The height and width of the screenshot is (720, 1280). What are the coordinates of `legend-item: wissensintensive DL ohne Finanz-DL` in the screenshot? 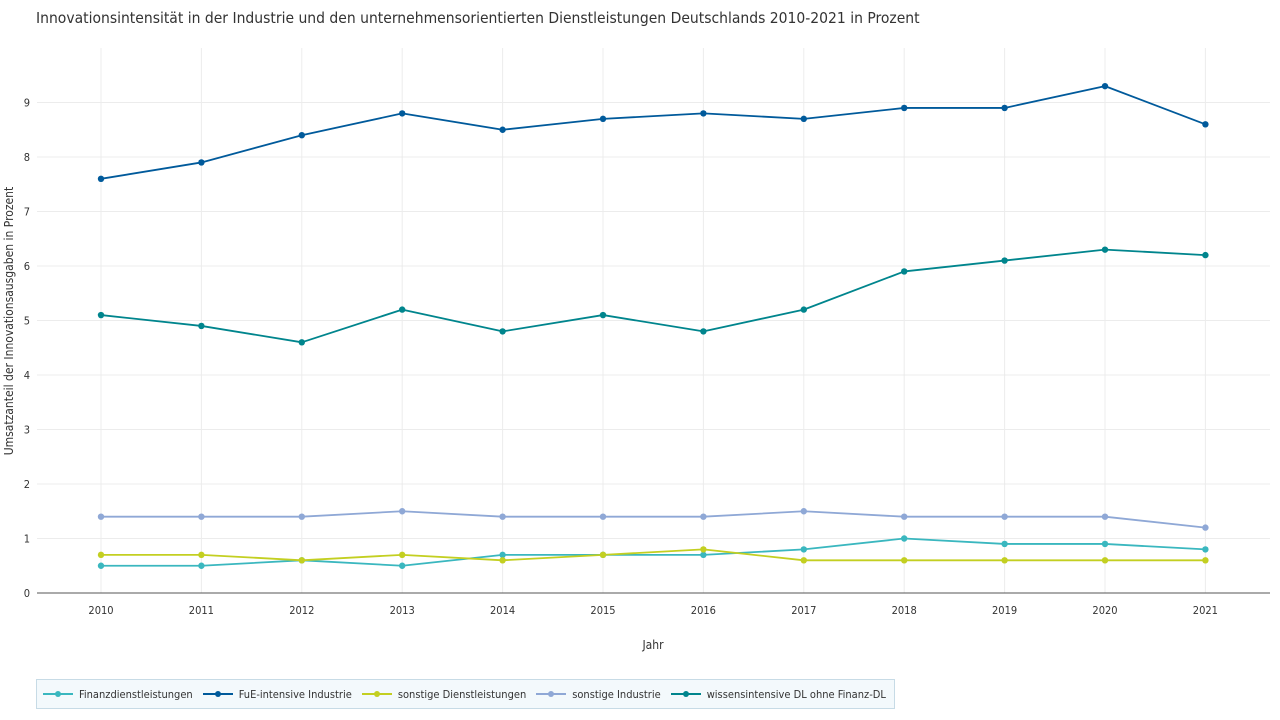 It's located at (778, 694).